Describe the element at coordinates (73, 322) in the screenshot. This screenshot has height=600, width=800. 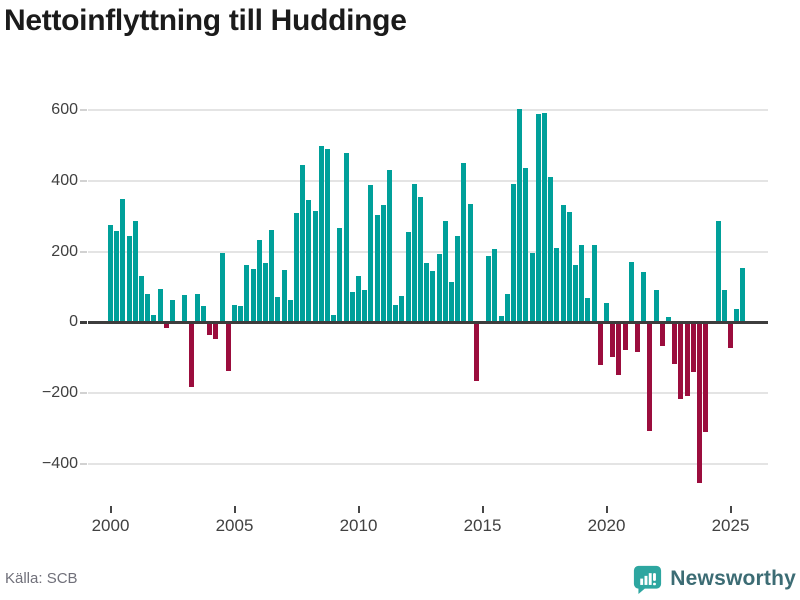
I see `y-axis-tick-label: 0` at that location.